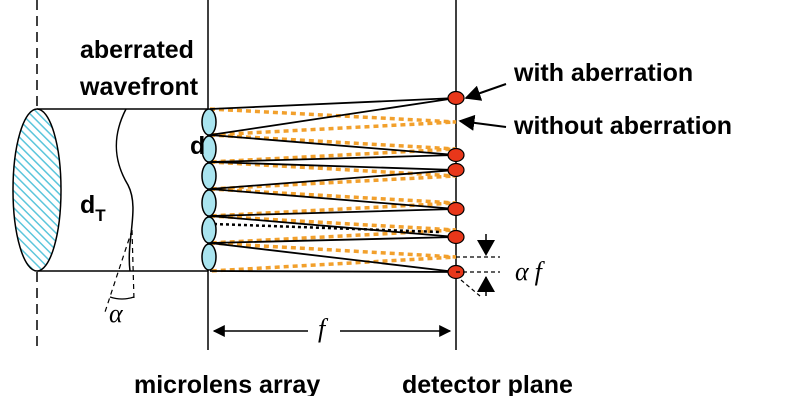 Image resolution: width=810 pixels, height=396 pixels. Describe the element at coordinates (119, 271) in the screenshot. I see `alpha-angle-construction` at that location.